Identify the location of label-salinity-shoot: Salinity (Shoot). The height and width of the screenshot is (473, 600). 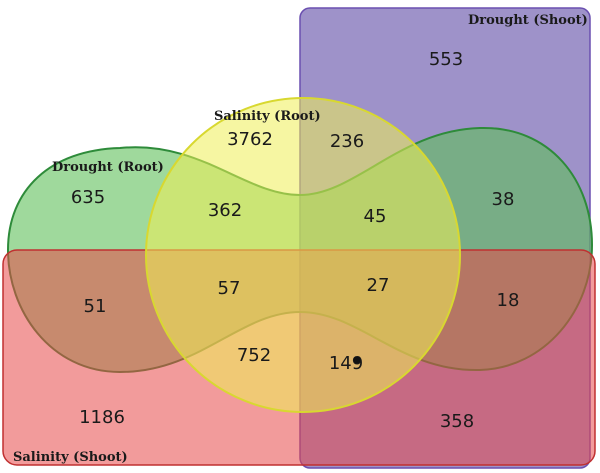
(70, 457).